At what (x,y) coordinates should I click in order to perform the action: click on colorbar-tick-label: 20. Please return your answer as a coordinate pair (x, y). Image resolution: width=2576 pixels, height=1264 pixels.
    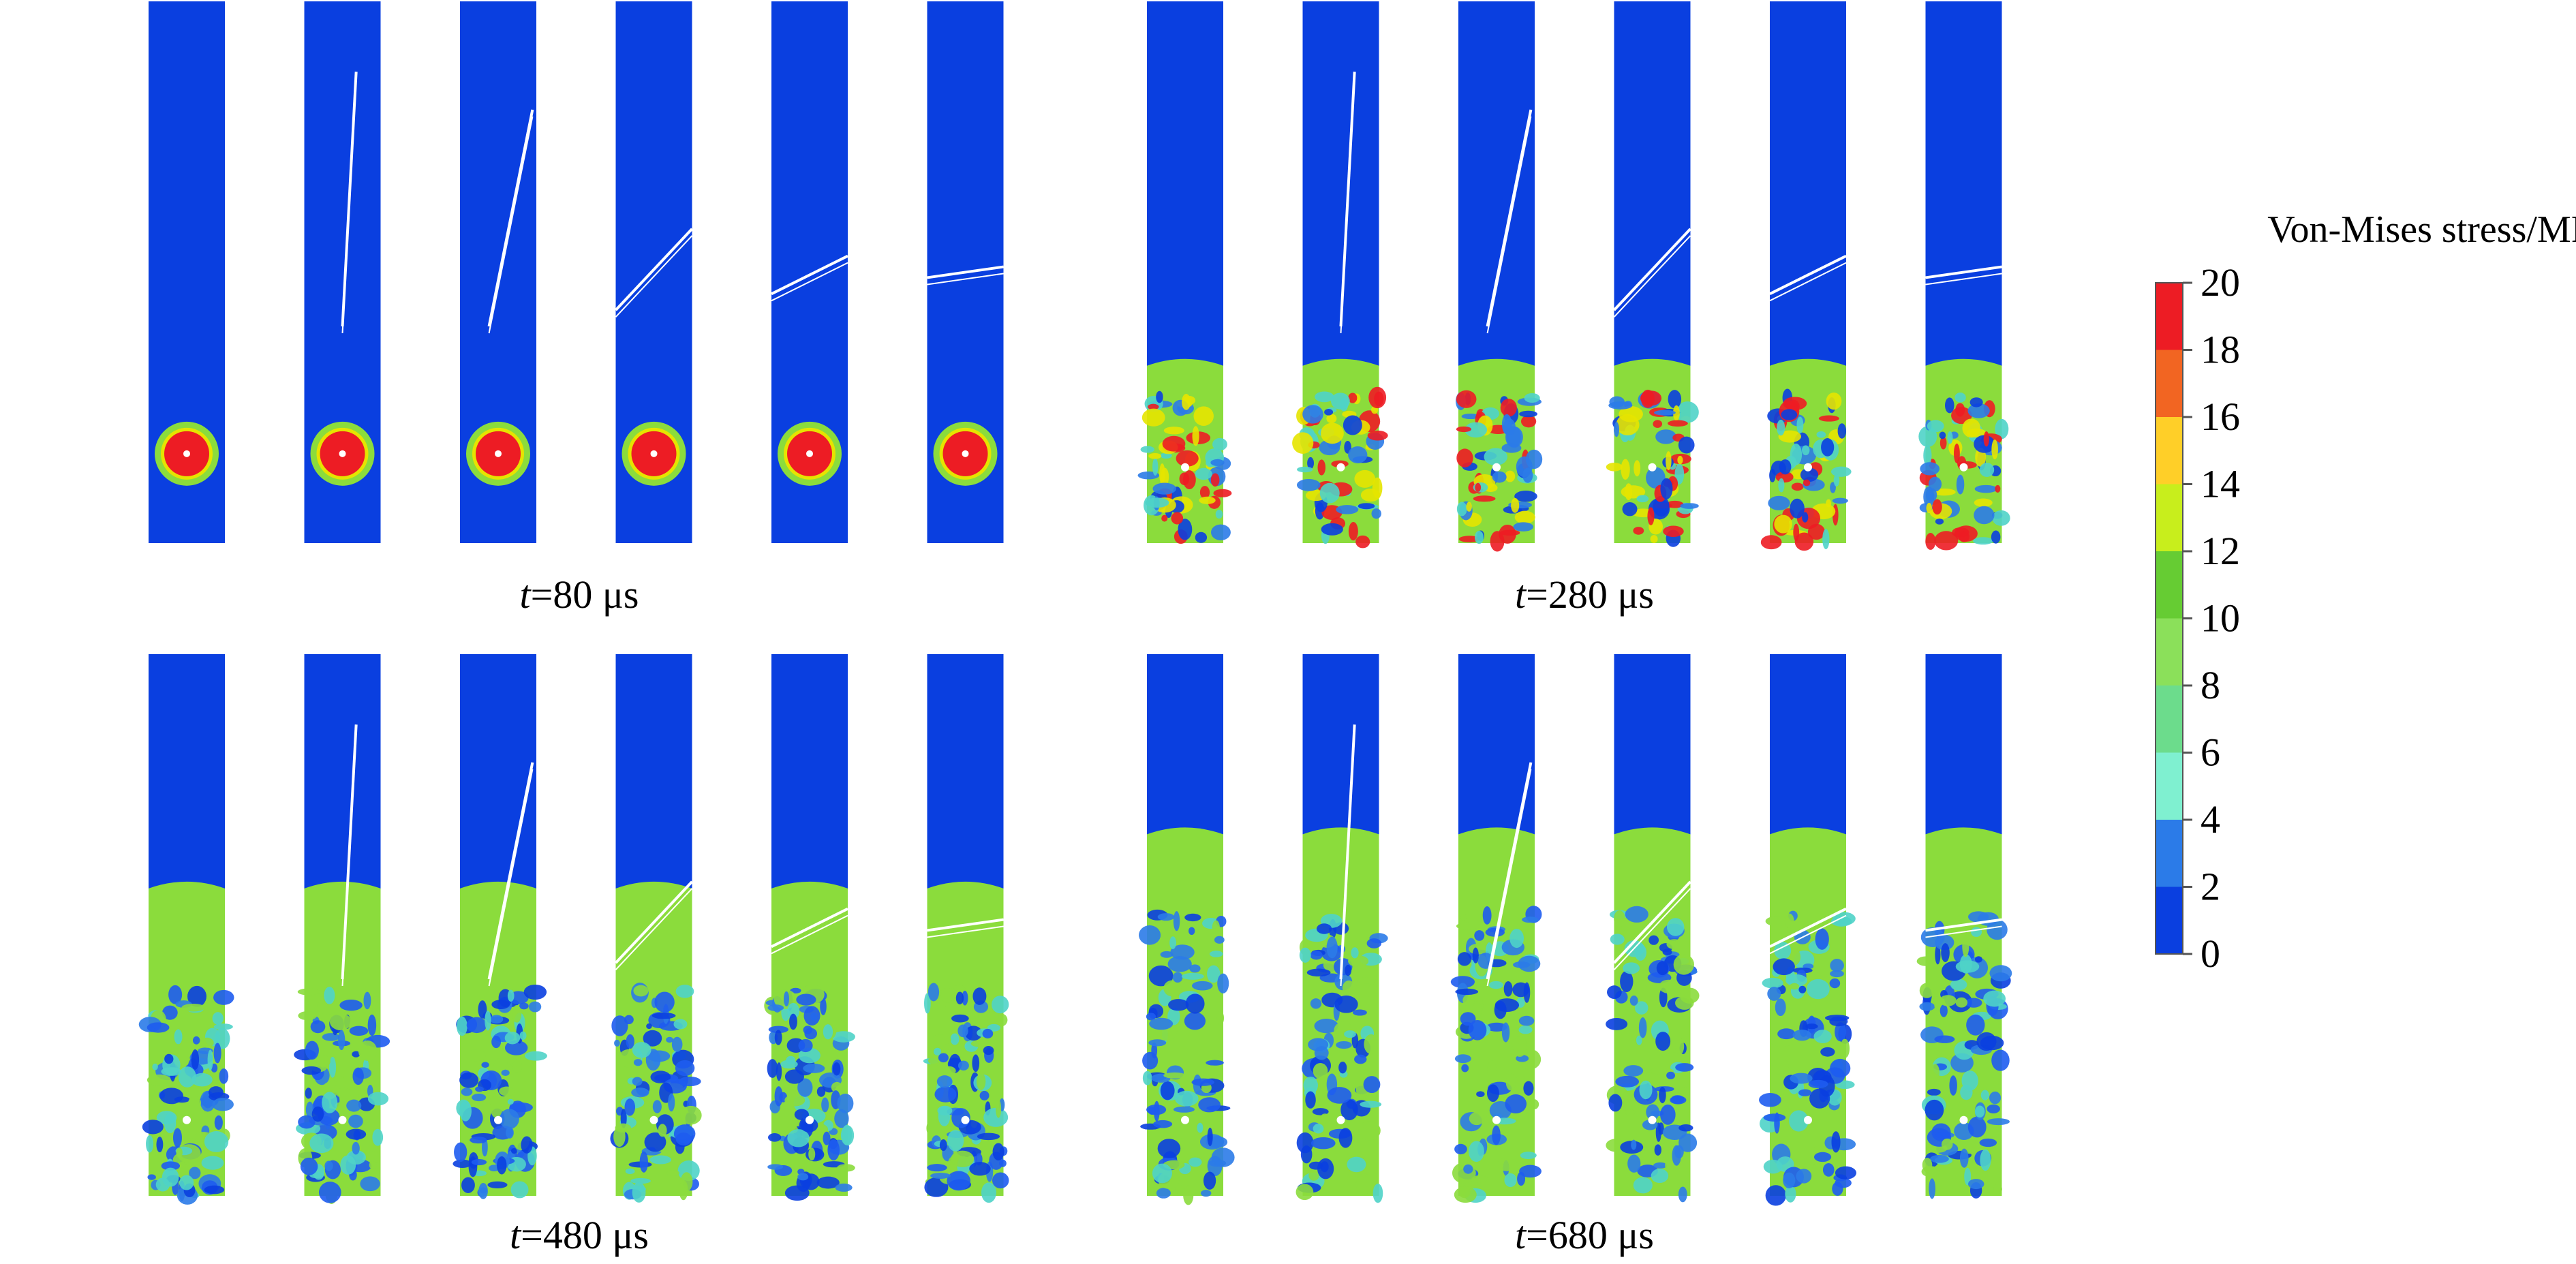
    Looking at the image, I should click on (2220, 282).